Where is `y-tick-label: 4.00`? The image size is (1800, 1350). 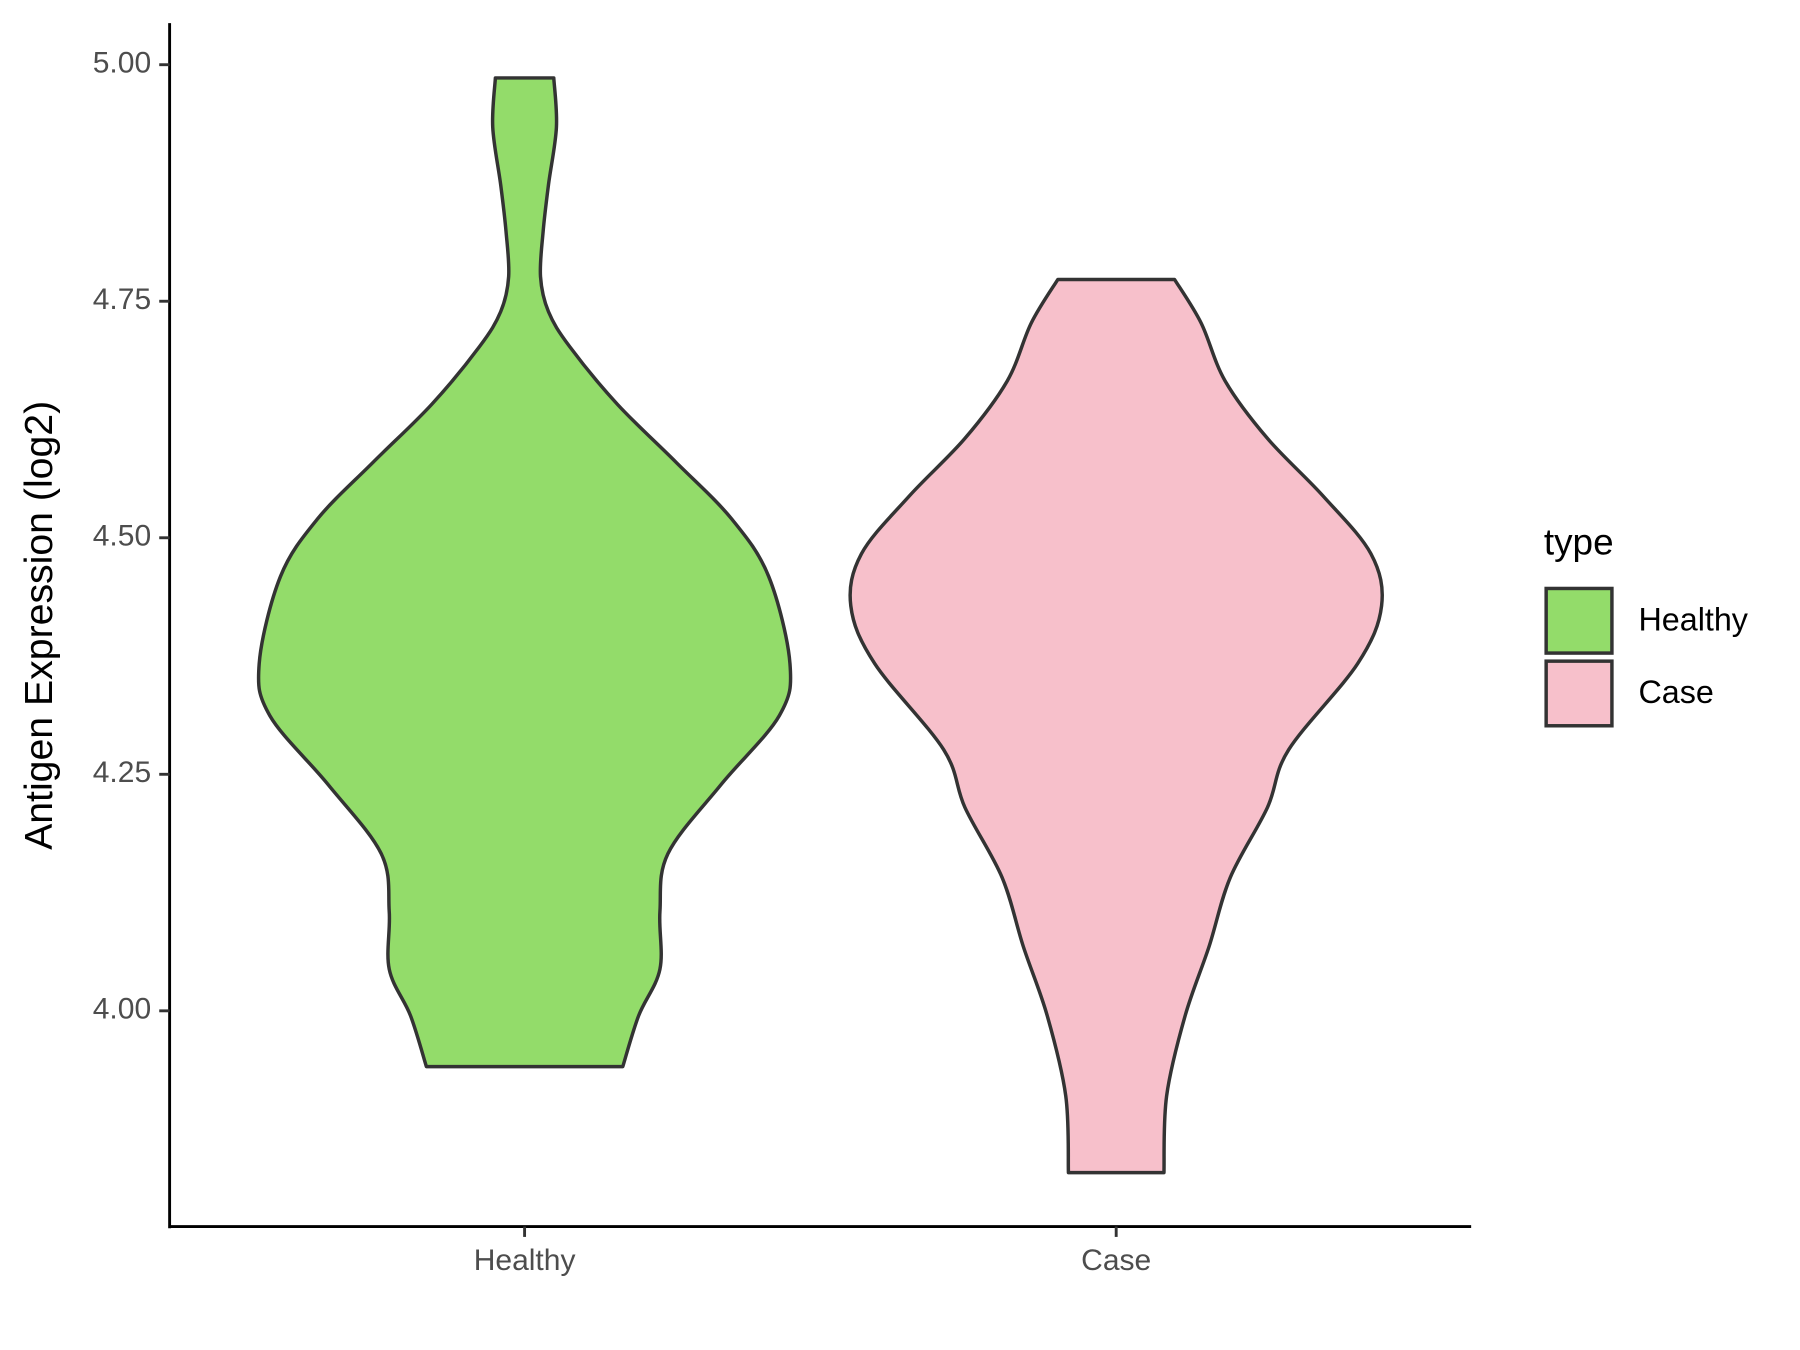 y-tick-label: 4.00 is located at coordinates (122, 1009).